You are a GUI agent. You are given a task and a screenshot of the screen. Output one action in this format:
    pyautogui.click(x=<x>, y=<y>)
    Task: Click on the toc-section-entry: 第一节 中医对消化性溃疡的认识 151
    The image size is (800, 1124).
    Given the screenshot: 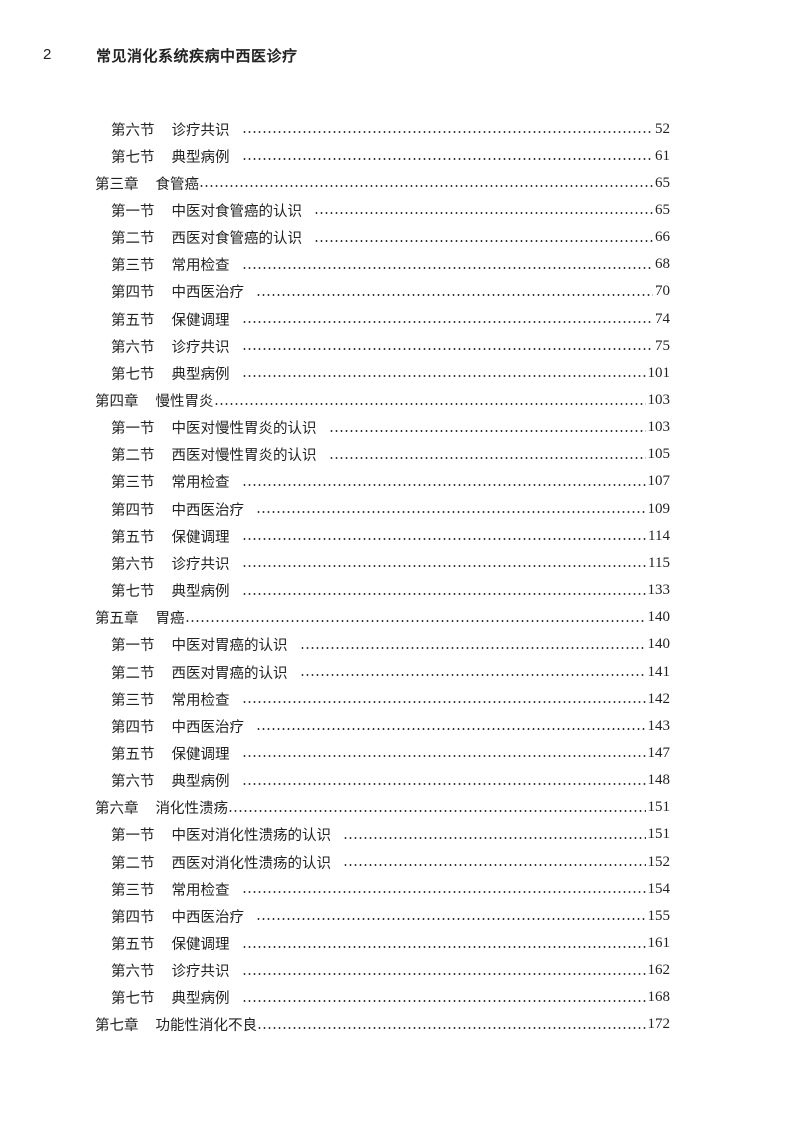 What is the action you would take?
    pyautogui.click(x=390, y=835)
    